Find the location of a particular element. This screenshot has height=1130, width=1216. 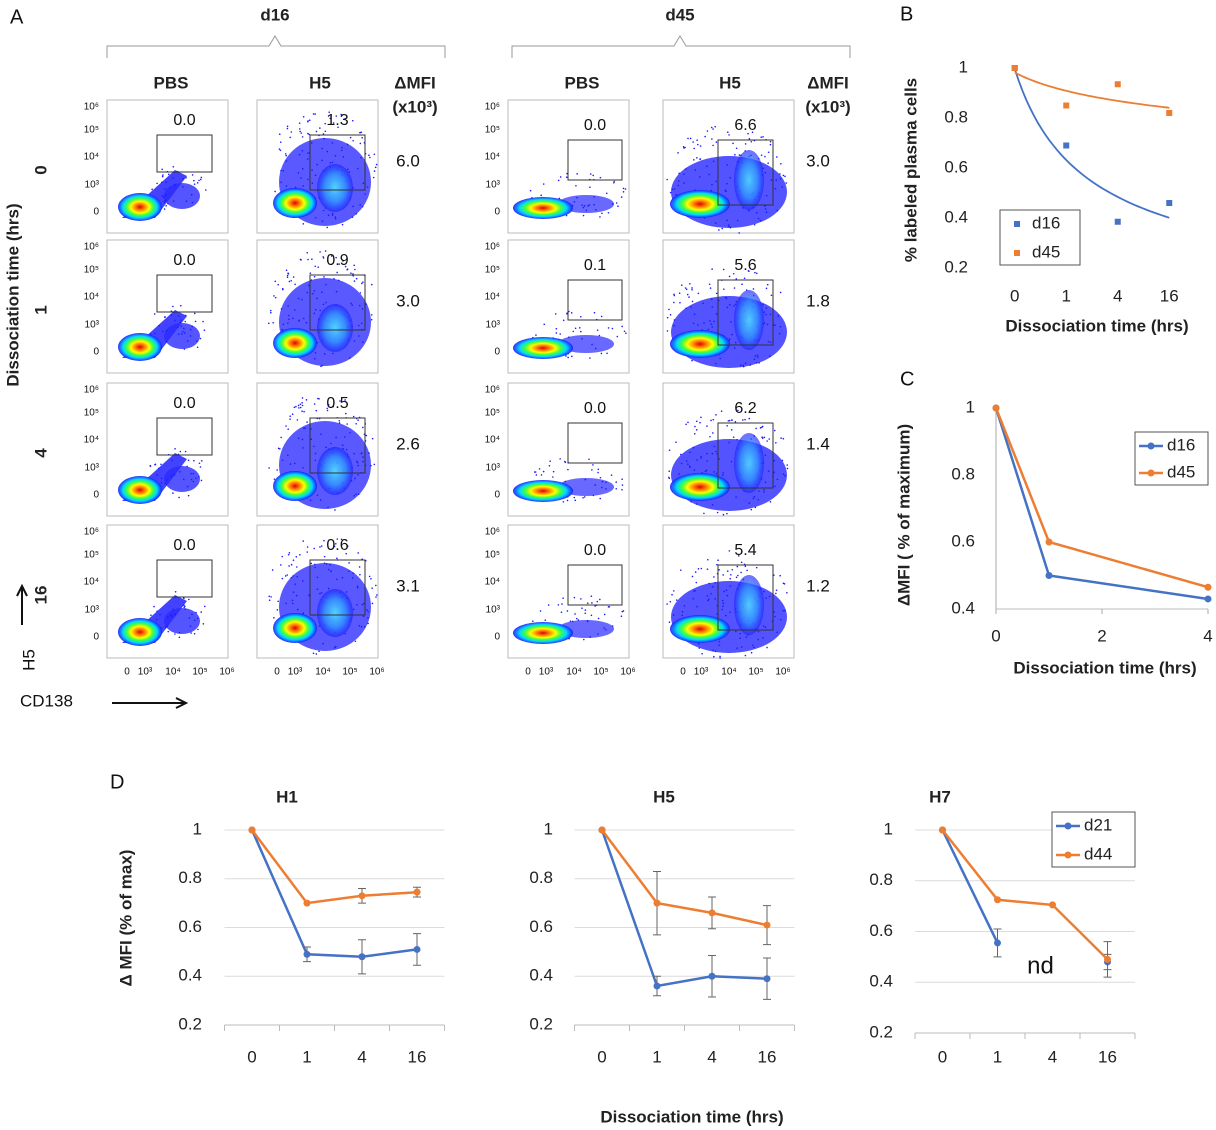

row-axis-label: Dissociation time (hrs) is located at coordinates (12, 294).